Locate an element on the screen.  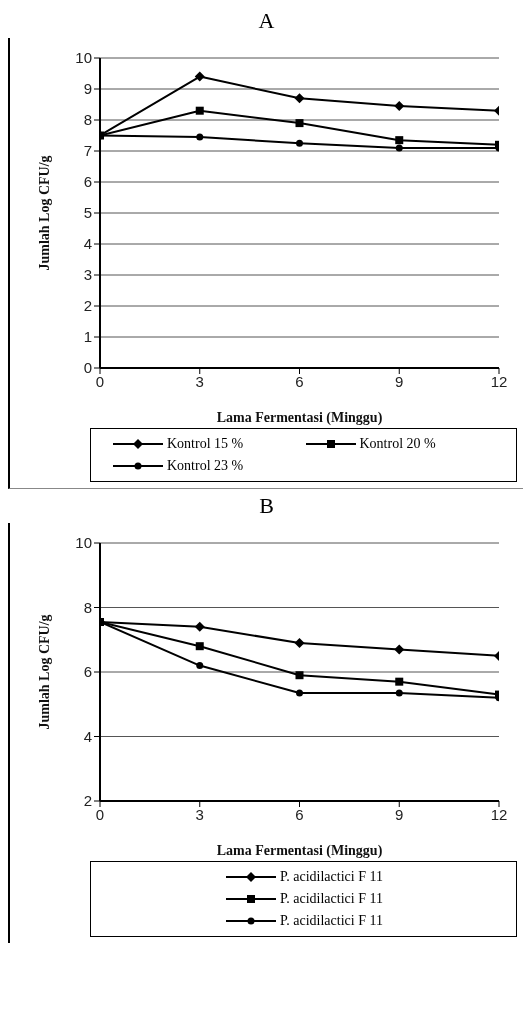
y-tick-label: 3 is located at coordinates (87, 275).